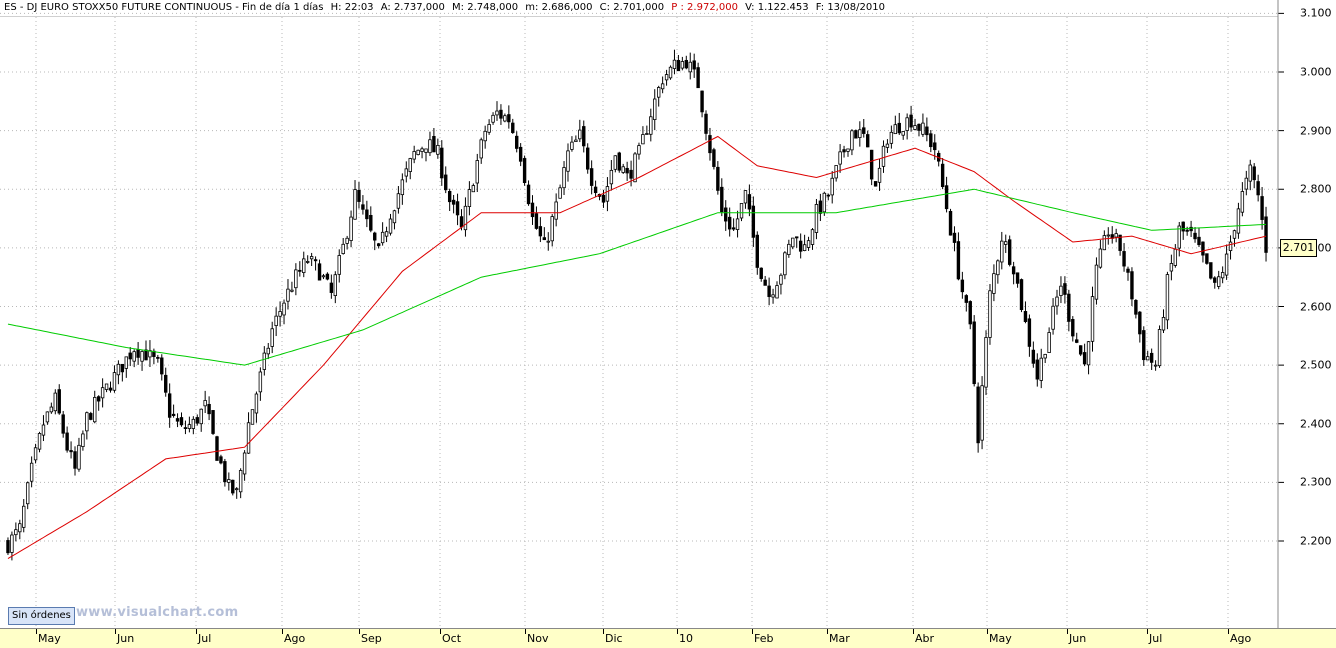 Image resolution: width=1336 pixels, height=648 pixels. Describe the element at coordinates (41, 616) in the screenshot. I see `sin-ordenes-button: Sin órdenes` at that location.